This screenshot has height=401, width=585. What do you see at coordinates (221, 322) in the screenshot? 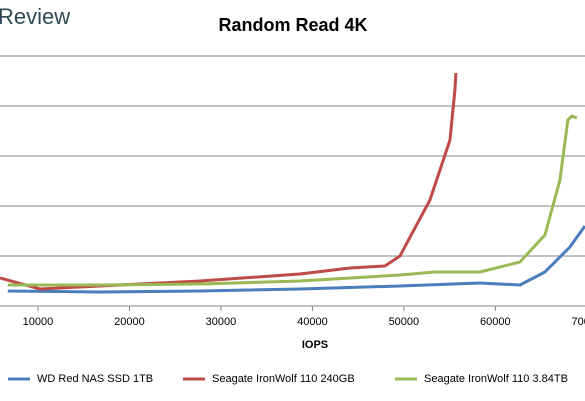
I see `x-tick-label: 30000` at bounding box center [221, 322].